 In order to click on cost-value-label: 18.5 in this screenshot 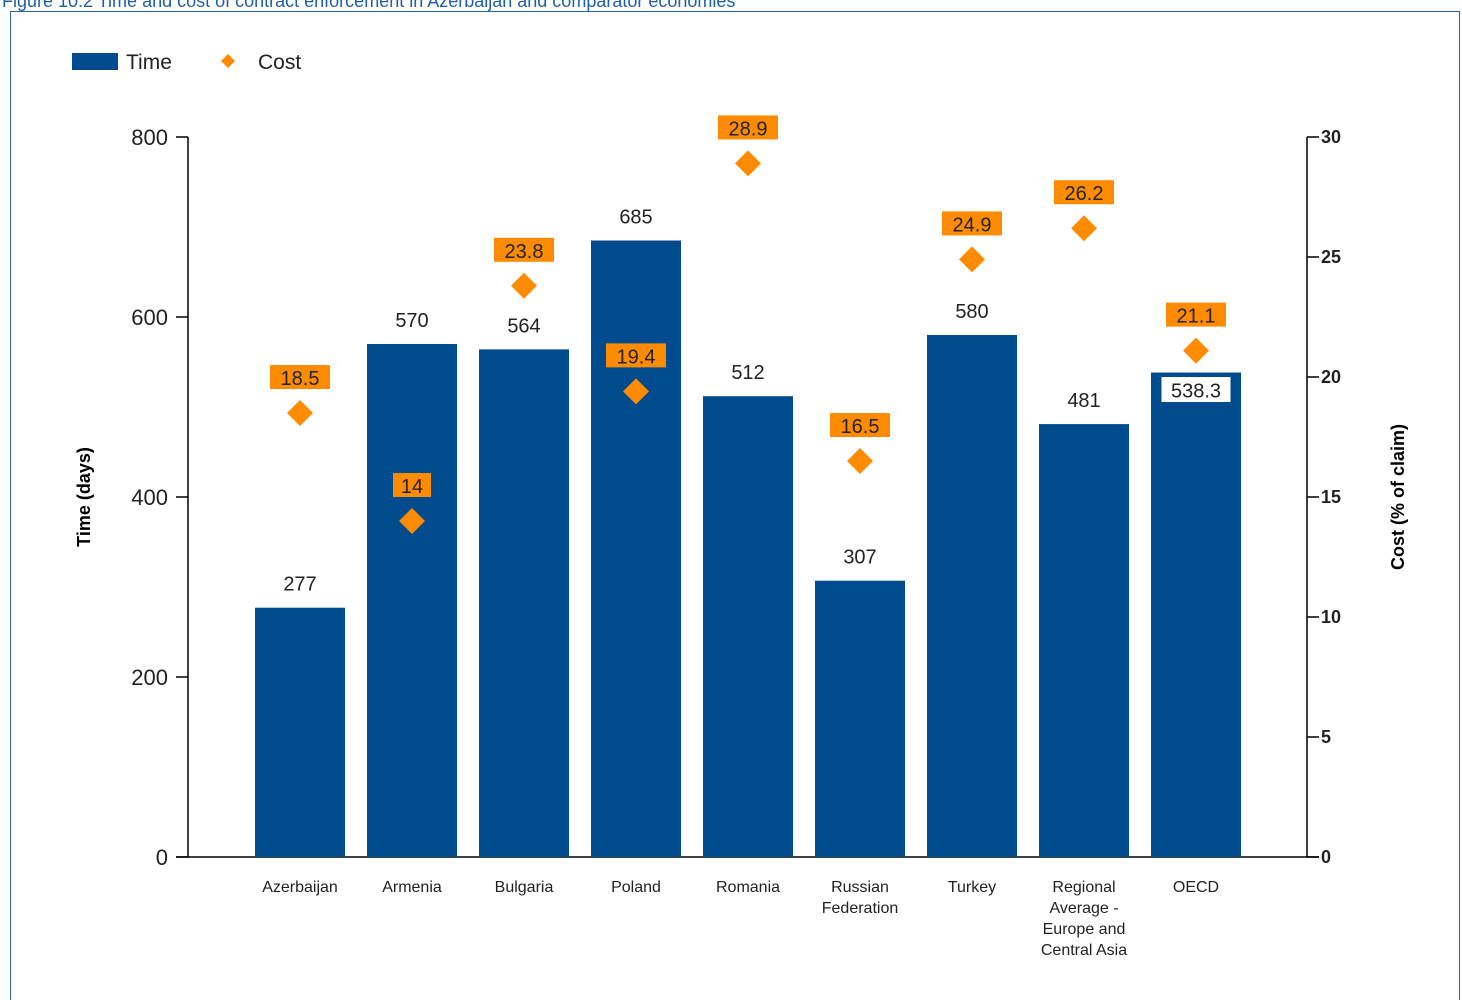, I will do `click(300, 379)`.